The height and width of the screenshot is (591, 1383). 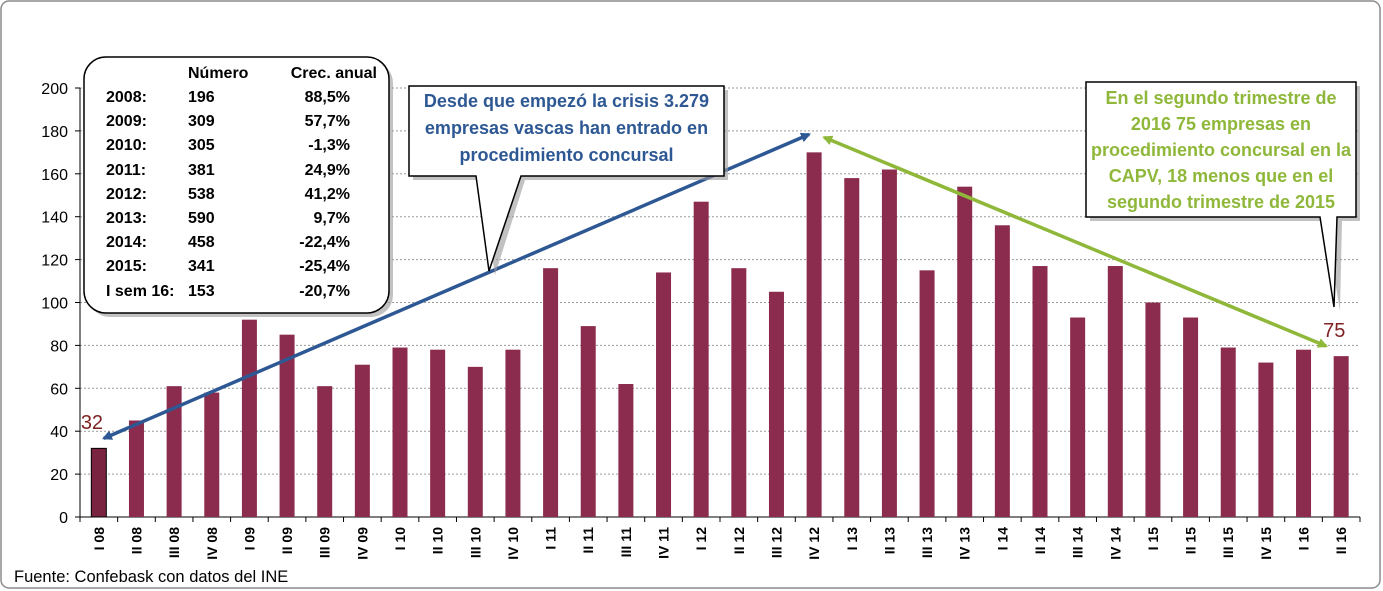 I want to click on x-tick-label: IV 12, so click(x=814, y=543).